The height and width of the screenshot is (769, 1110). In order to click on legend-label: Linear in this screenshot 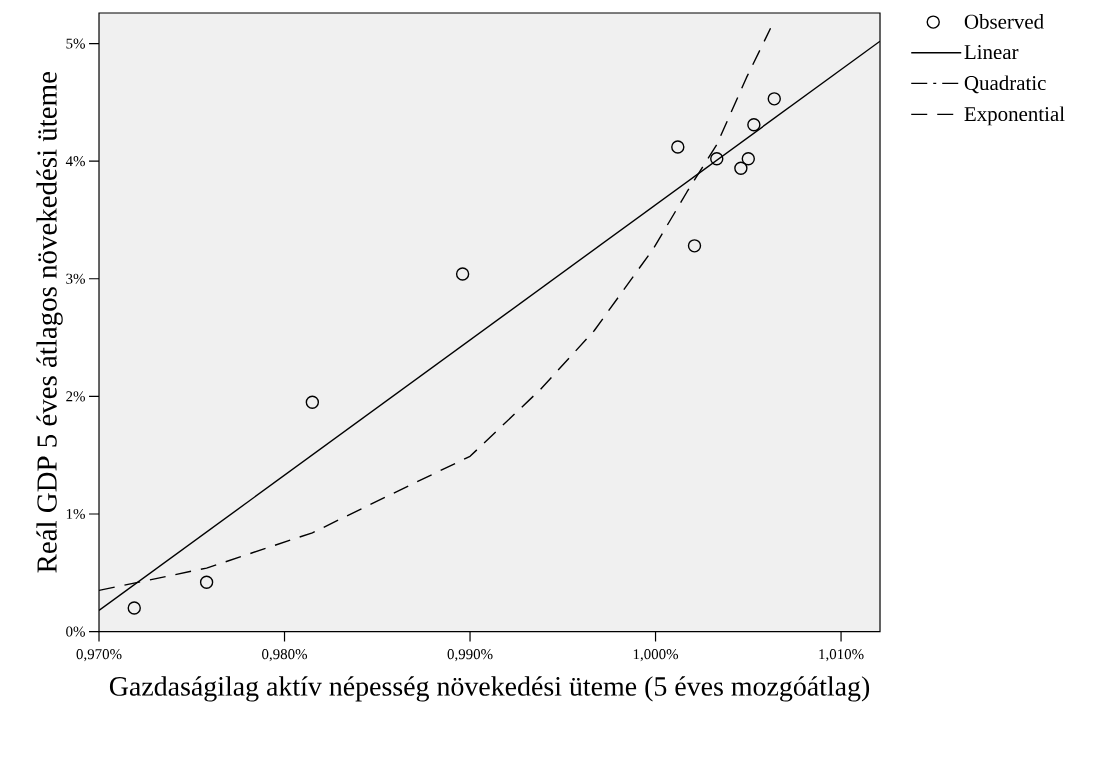, I will do `click(991, 52)`.